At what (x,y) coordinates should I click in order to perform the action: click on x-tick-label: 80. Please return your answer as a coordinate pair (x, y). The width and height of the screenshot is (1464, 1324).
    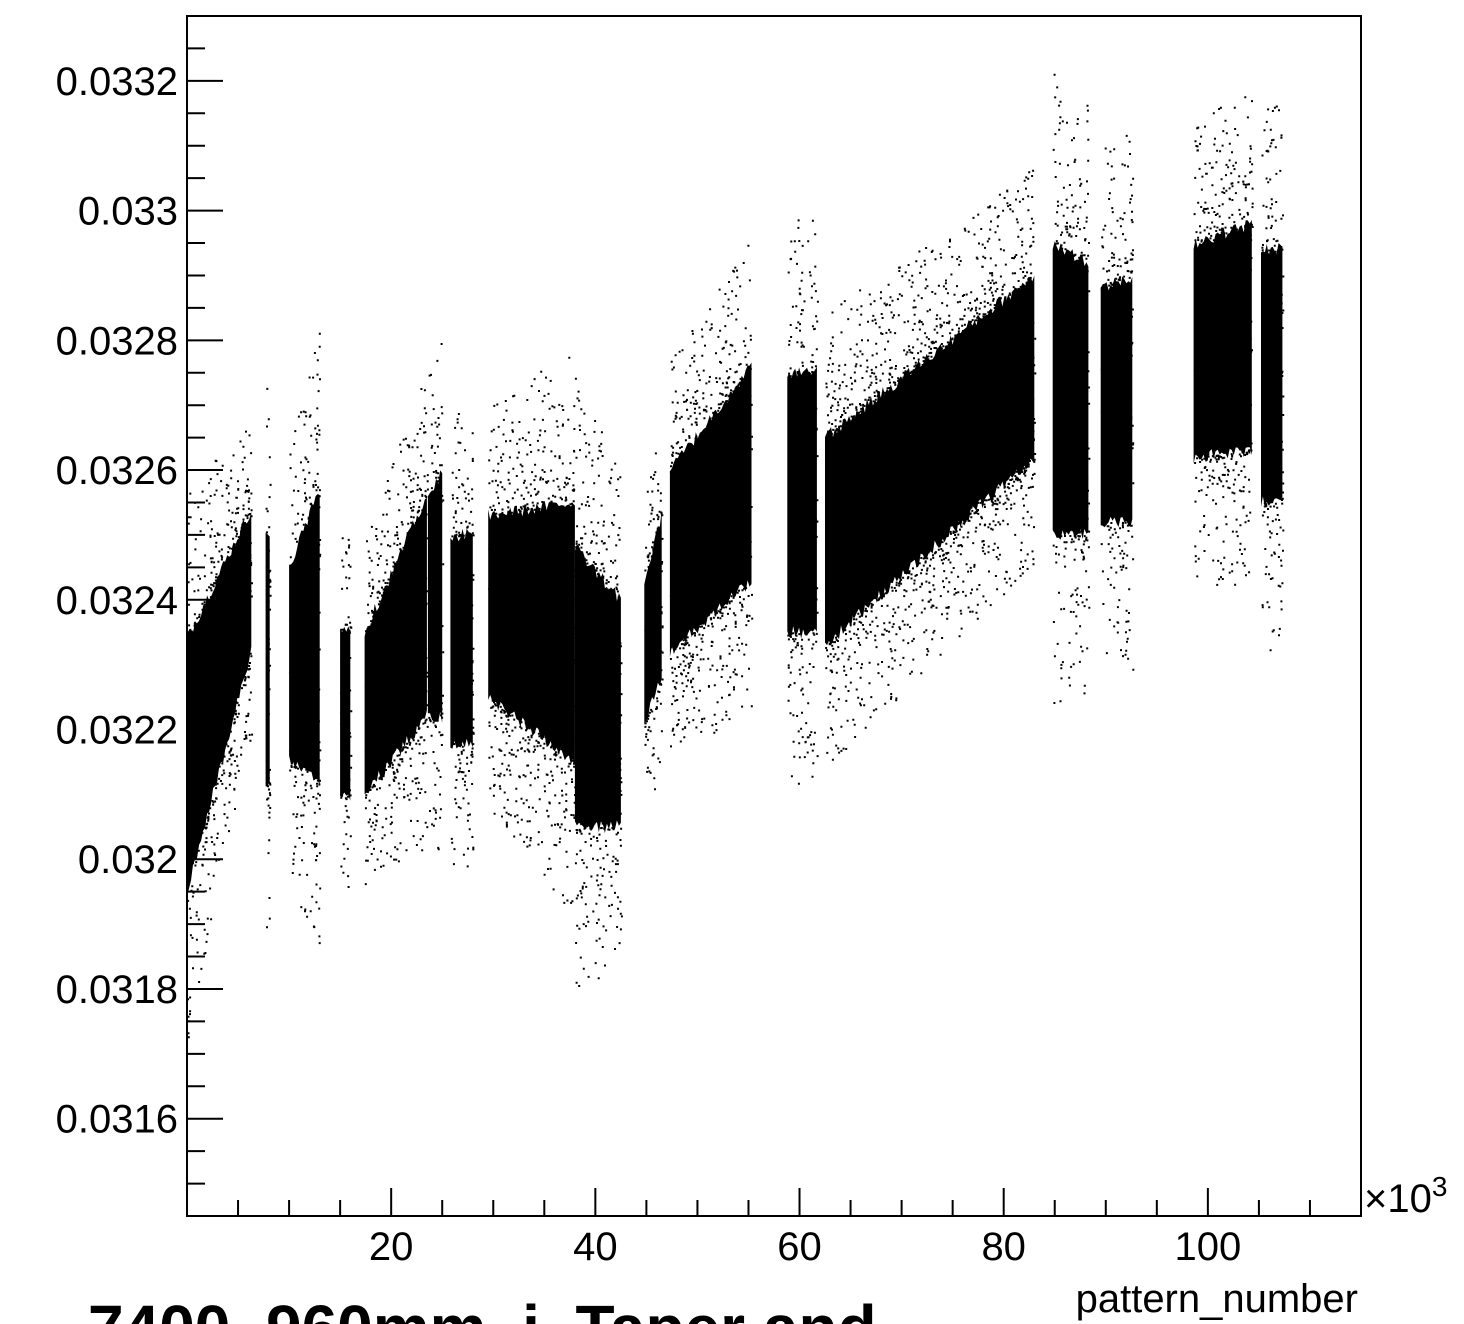
    Looking at the image, I should click on (1003, 1247).